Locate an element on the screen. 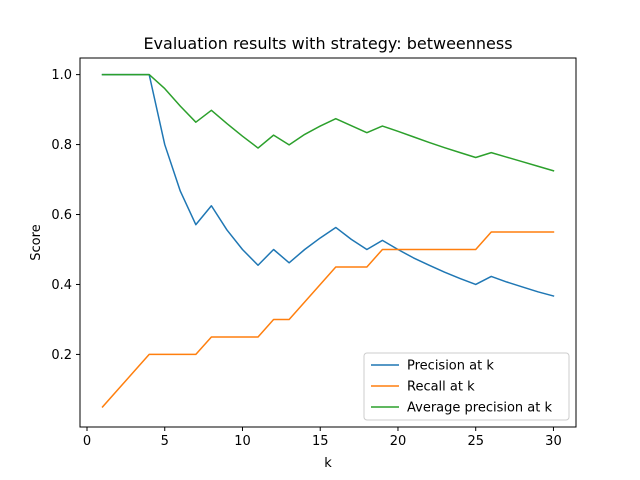 The width and height of the screenshot is (640, 480). y-tick-label: 0.4 is located at coordinates (61, 285).